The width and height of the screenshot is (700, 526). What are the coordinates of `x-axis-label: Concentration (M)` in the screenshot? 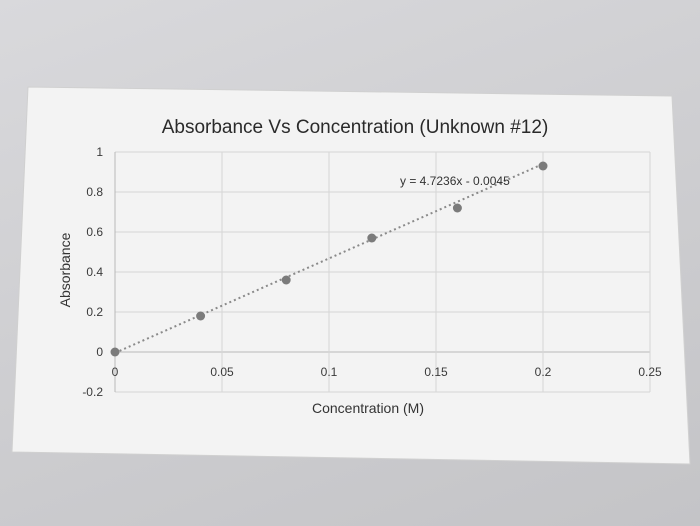 It's located at (368, 408).